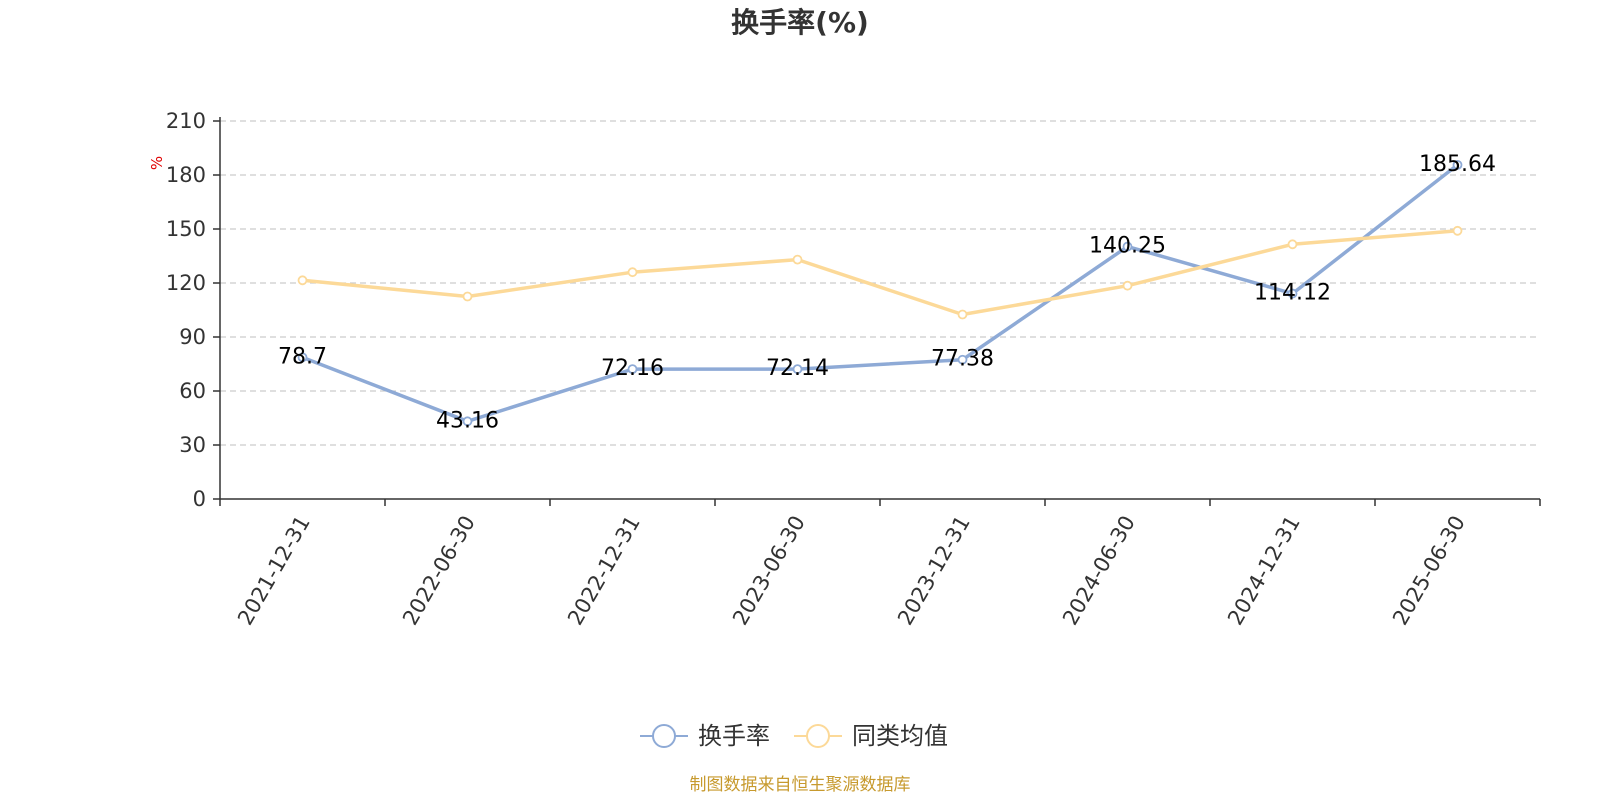 This screenshot has height=800, width=1600. I want to click on data-label: 77.38, so click(962, 359).